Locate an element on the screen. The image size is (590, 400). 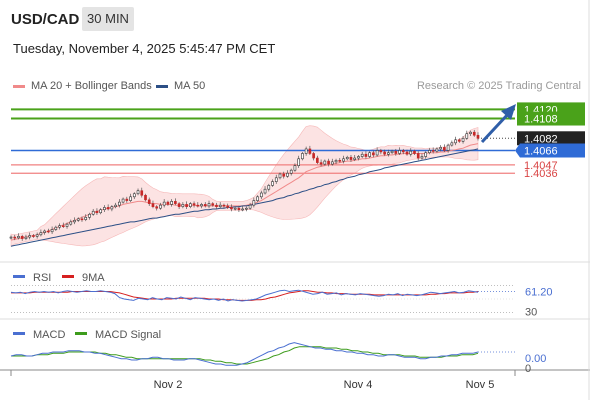
macd-signal-legend-swatch is located at coordinates (81, 333).